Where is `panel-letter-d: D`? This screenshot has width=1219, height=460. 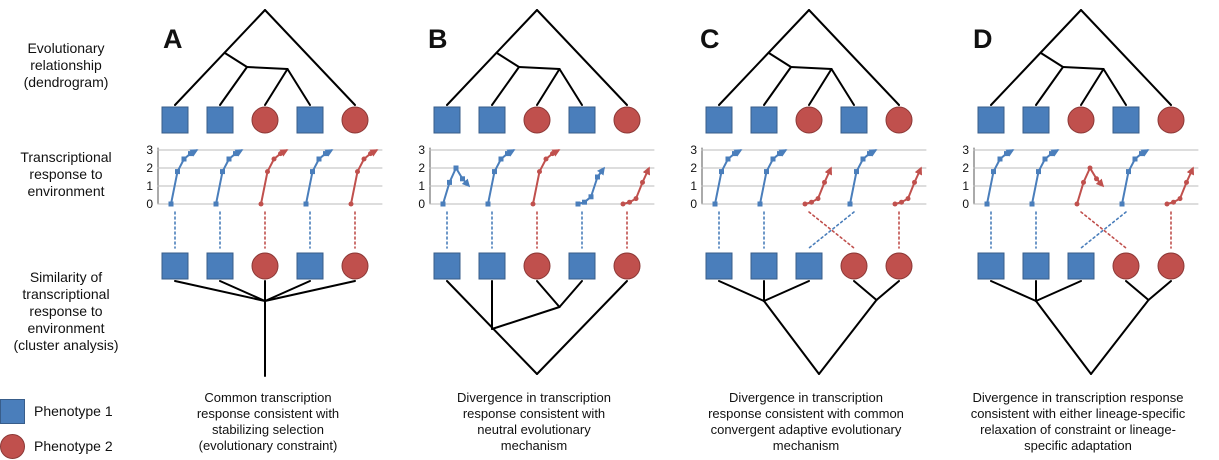 panel-letter-d: D is located at coordinates (983, 39).